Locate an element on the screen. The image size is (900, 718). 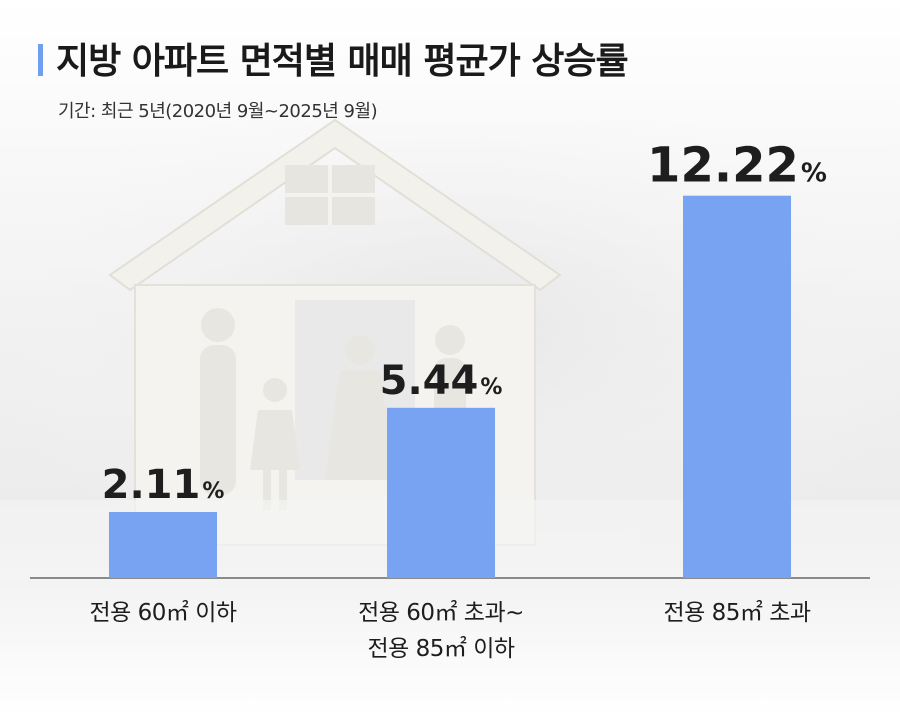
value-label-2: 5.44% is located at coordinates (441, 381).